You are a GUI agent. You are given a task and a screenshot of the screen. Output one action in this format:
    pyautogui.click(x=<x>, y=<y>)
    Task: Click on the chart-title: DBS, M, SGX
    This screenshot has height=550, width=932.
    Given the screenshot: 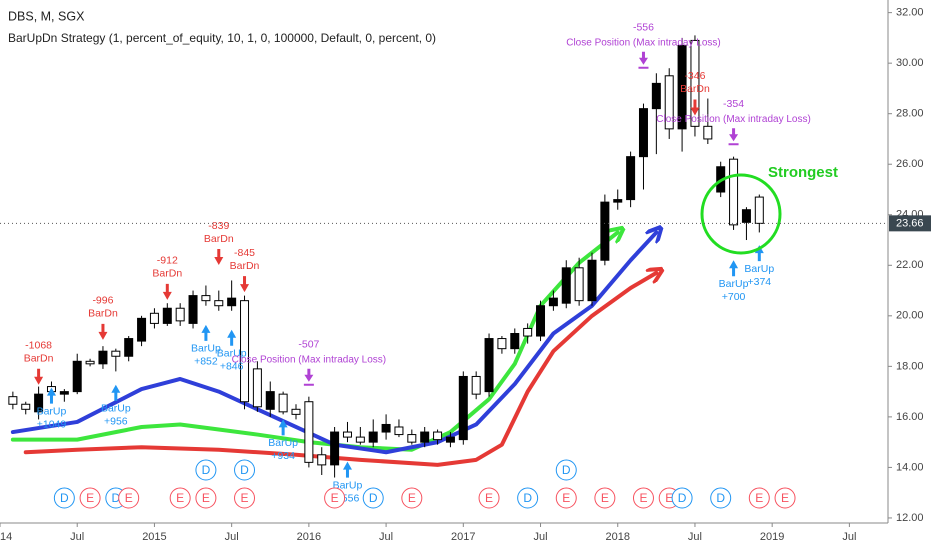 What is the action you would take?
    pyautogui.click(x=46, y=16)
    